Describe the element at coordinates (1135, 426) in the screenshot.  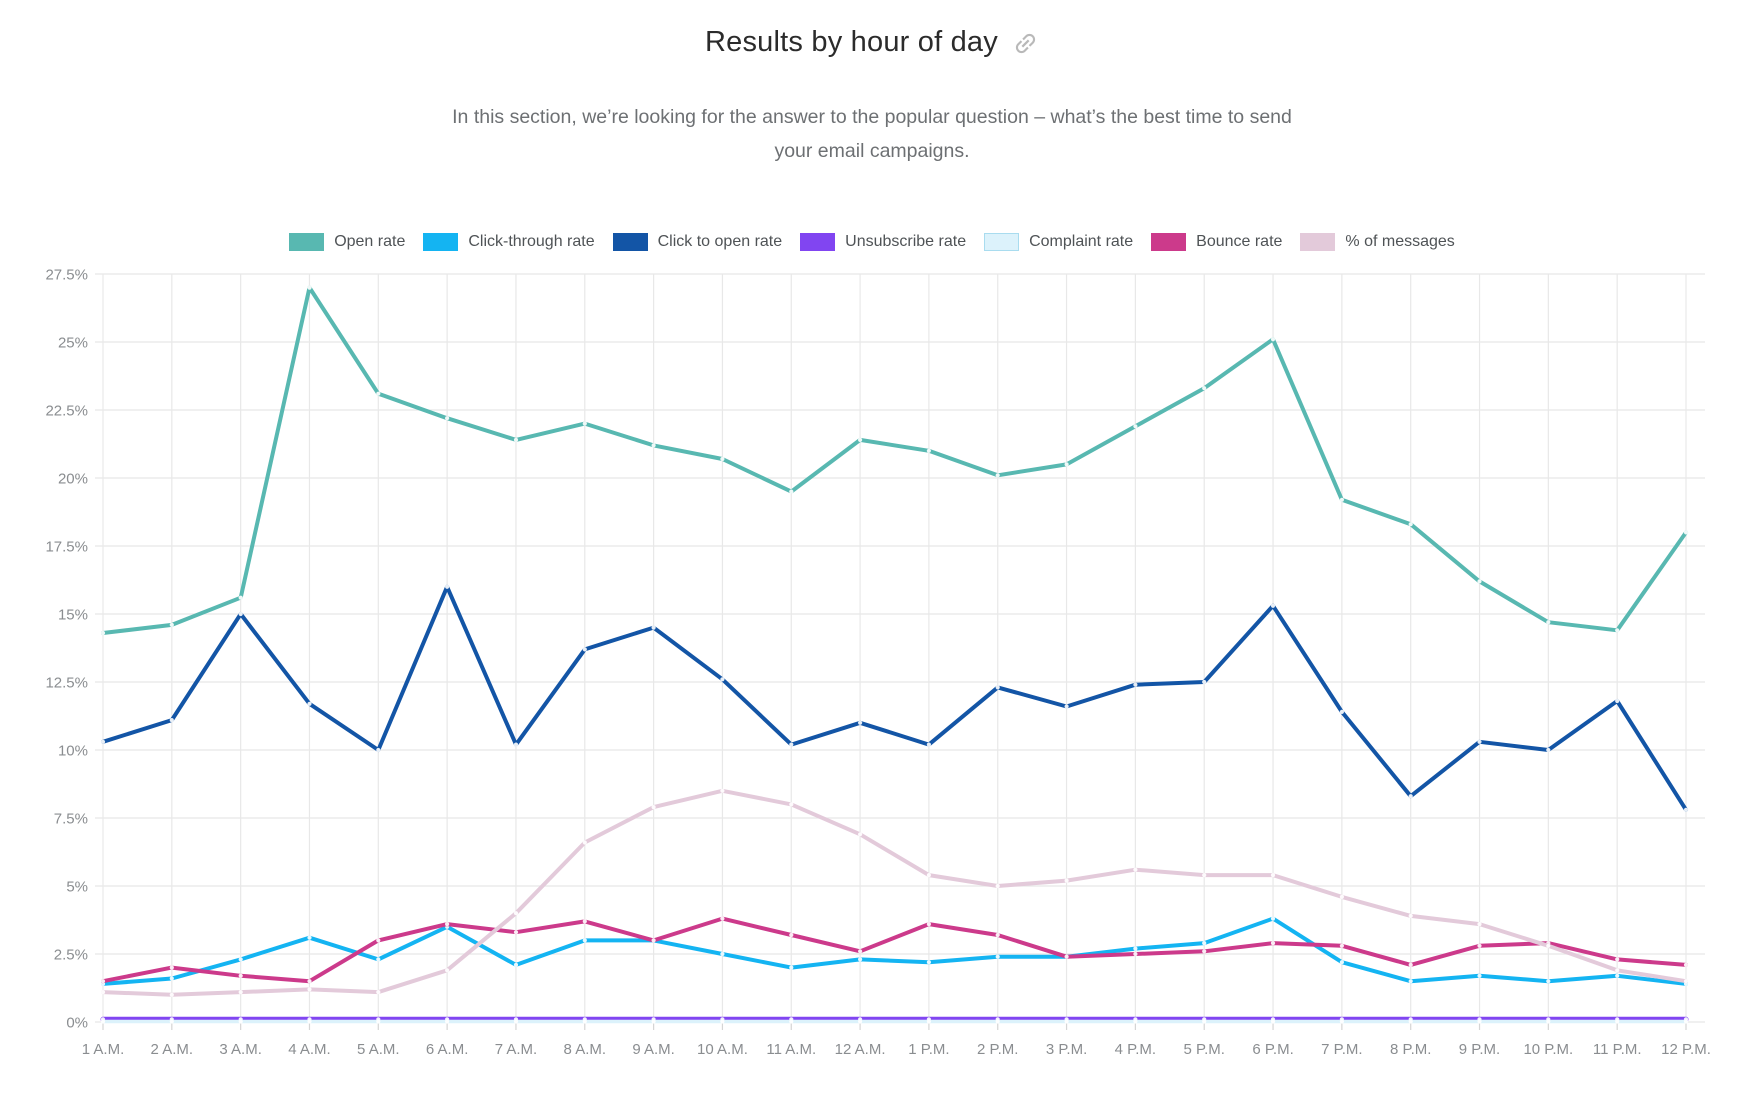
I see `point-open-rate-4-p-m` at that location.